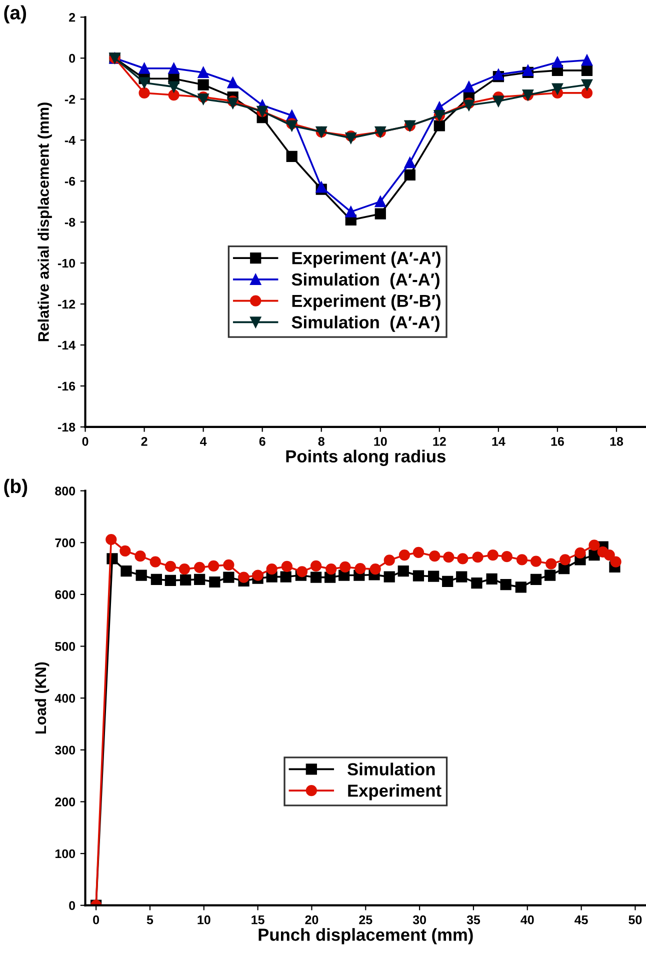 Image resolution: width=646 pixels, height=953 pixels. I want to click on y-tick-label: 700, so click(65, 543).